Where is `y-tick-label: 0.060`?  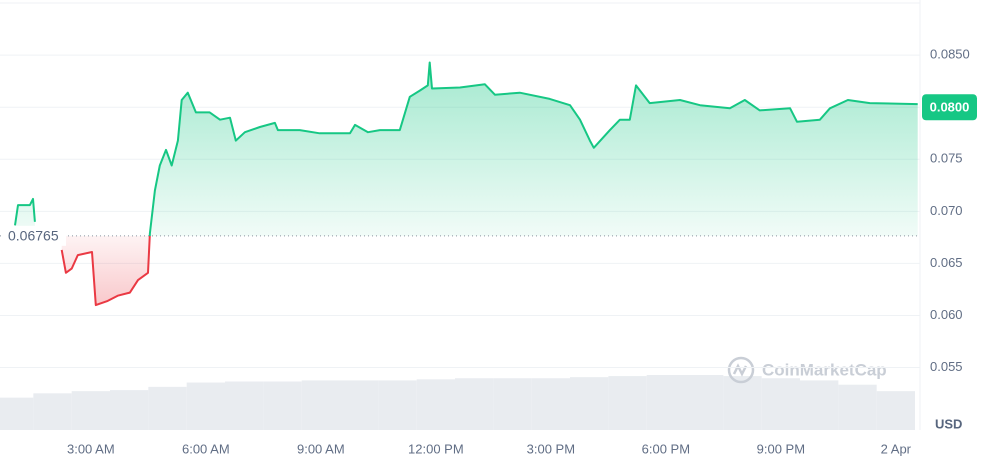
y-tick-label: 0.060 is located at coordinates (946, 314).